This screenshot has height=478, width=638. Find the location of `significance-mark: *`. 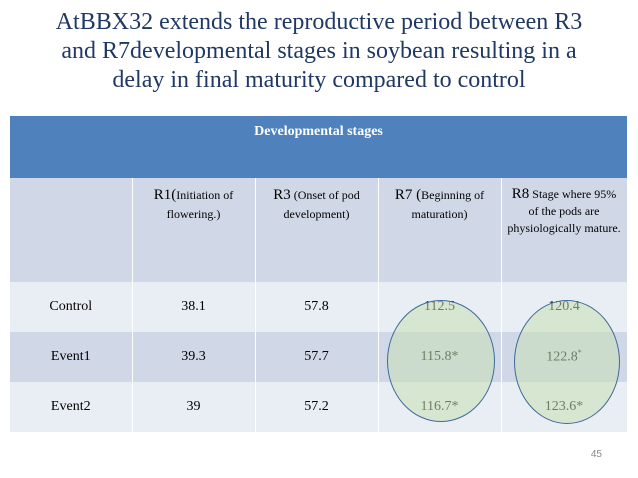

significance-mark: * is located at coordinates (579, 353).